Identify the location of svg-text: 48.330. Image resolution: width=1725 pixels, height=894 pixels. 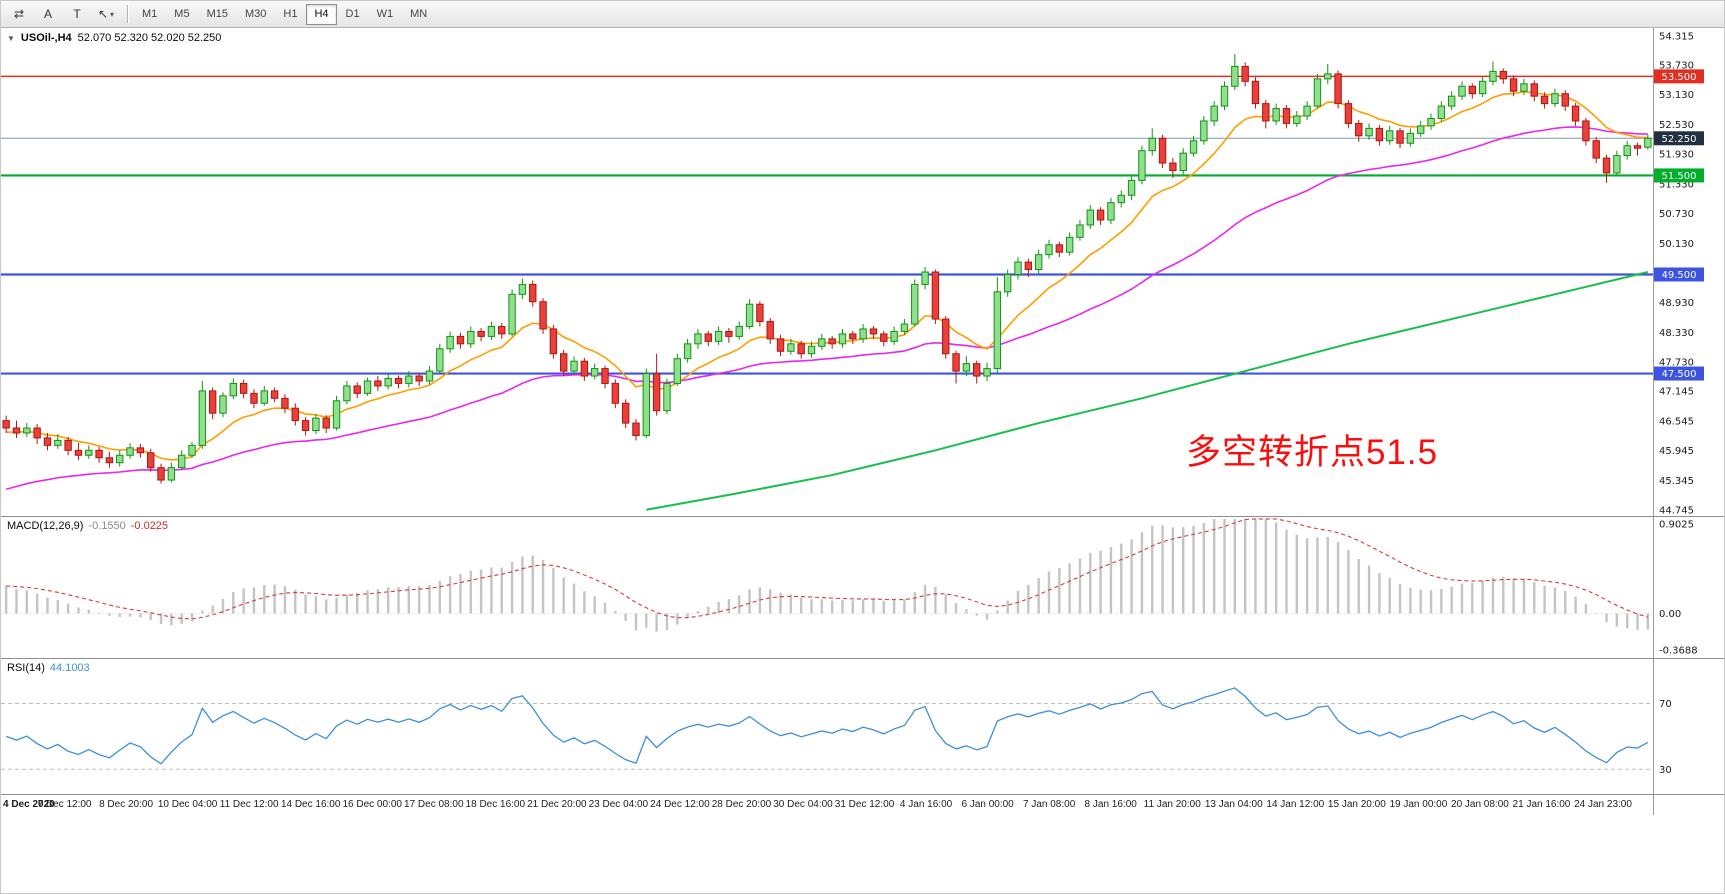
(1676, 333).